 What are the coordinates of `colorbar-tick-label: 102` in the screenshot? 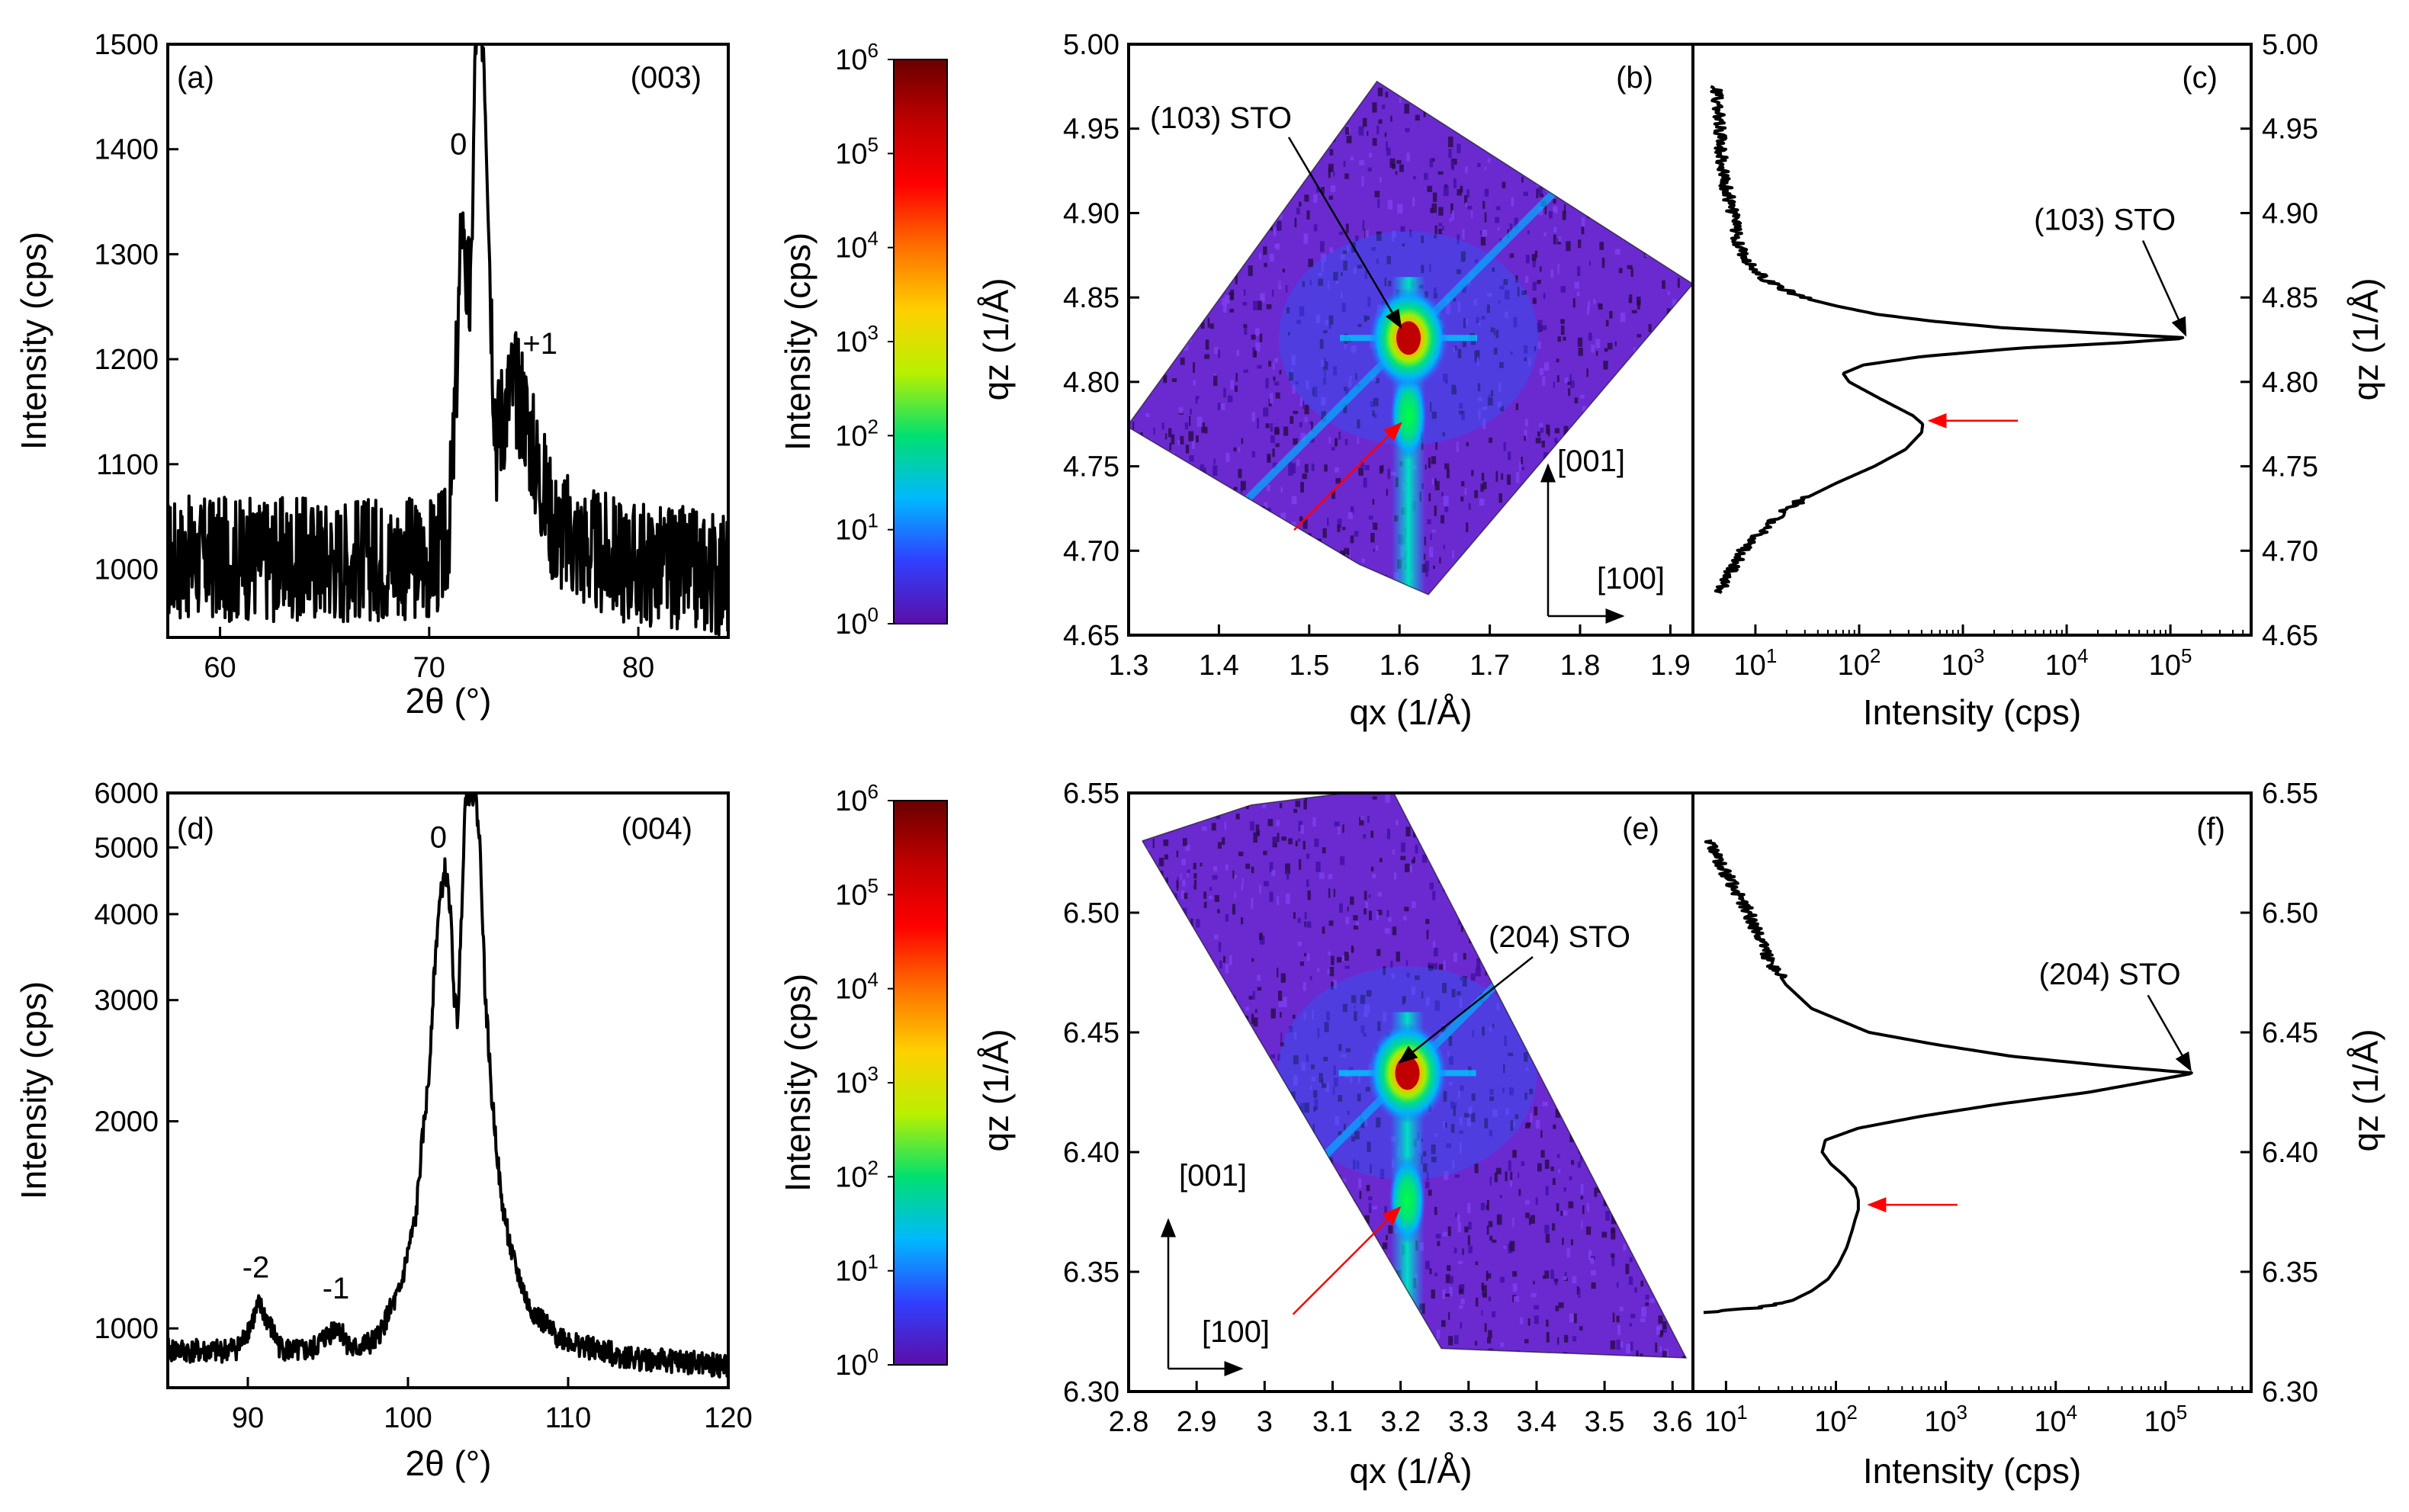 It's located at (856, 1174).